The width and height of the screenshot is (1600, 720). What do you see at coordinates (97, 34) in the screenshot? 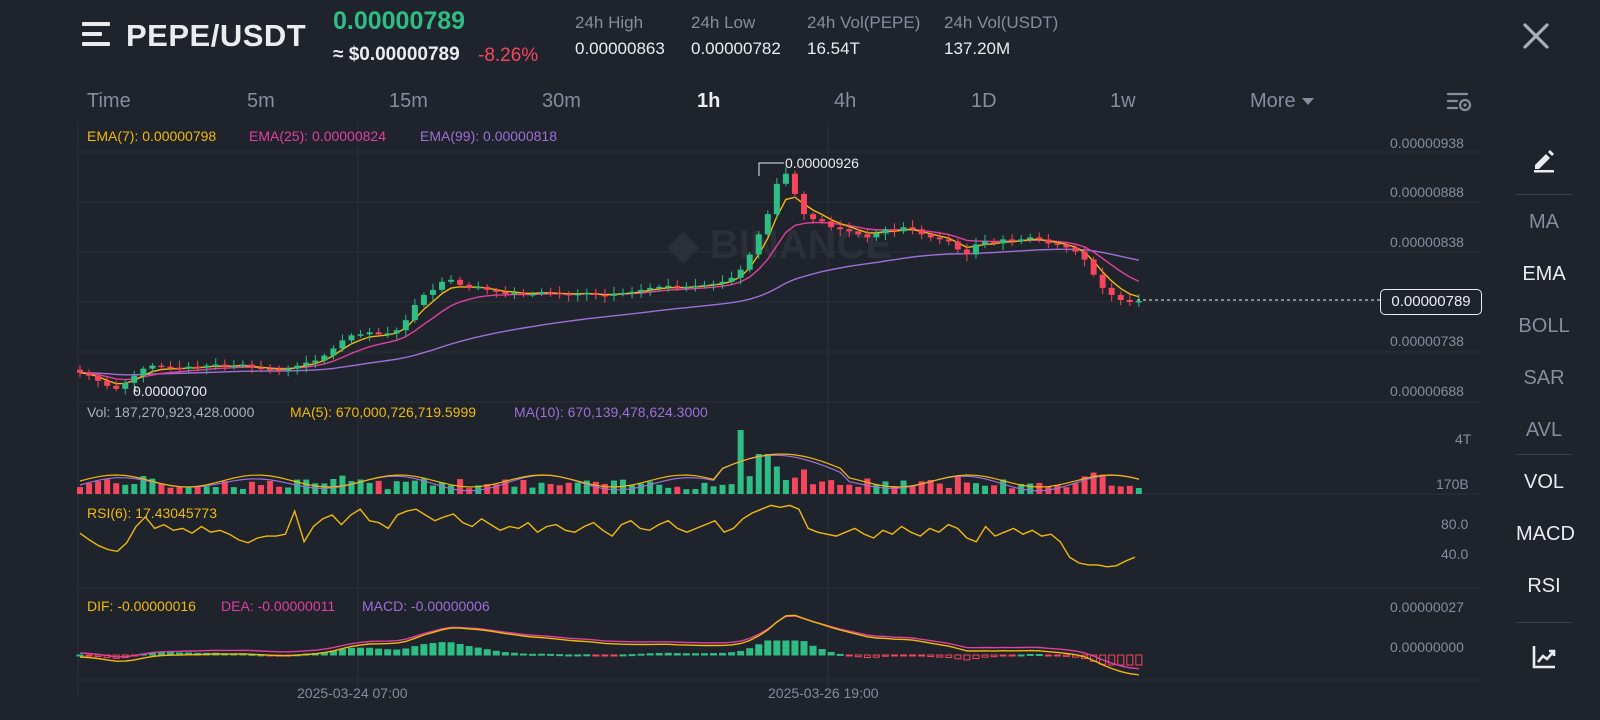
I see `menu-icon` at bounding box center [97, 34].